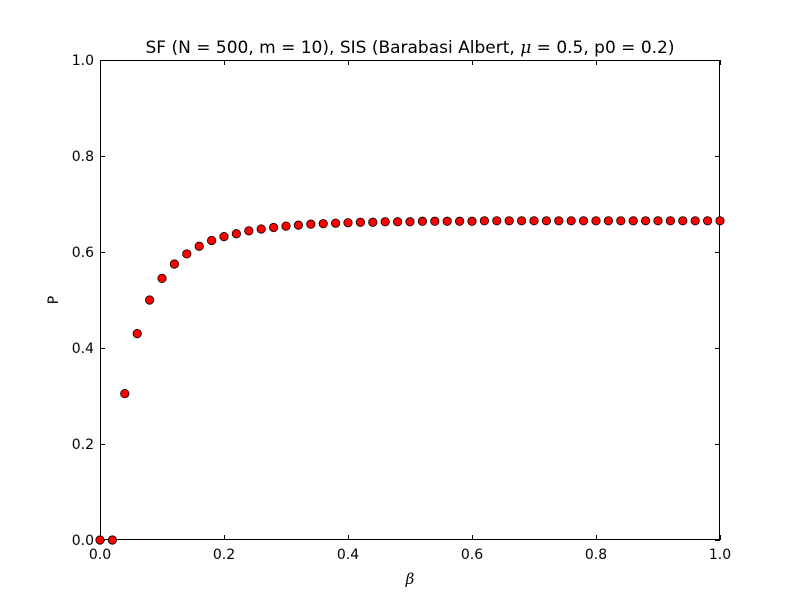  Describe the element at coordinates (224, 555) in the screenshot. I see `x-tick-label: 0.2` at that location.